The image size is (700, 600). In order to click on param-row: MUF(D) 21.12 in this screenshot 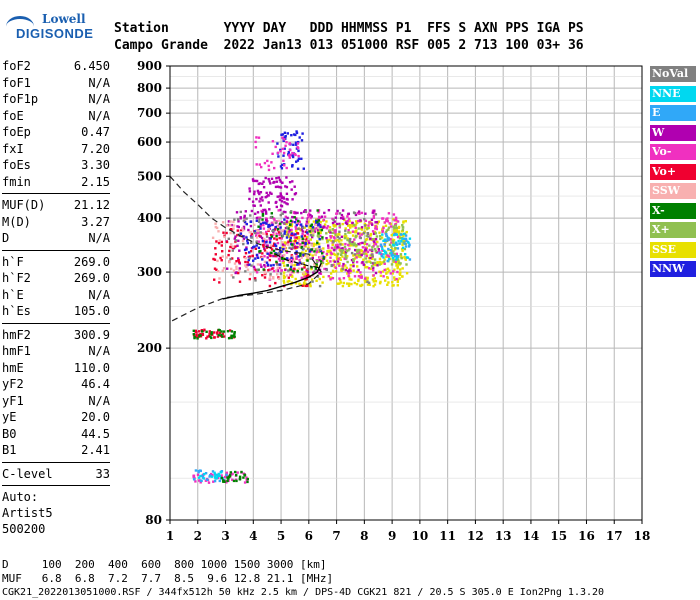, I will do `click(56, 205)`.